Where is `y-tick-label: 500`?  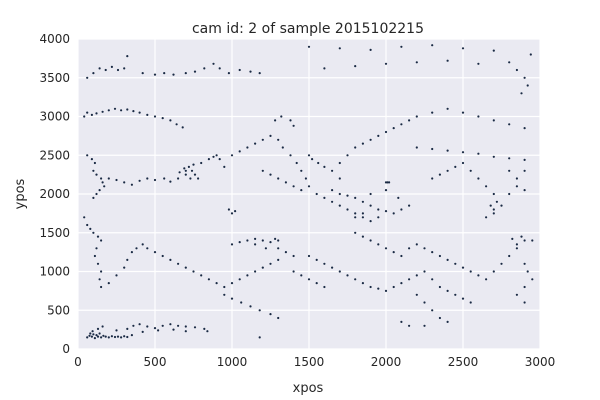
y-tick-label: 500 is located at coordinates (58, 310).